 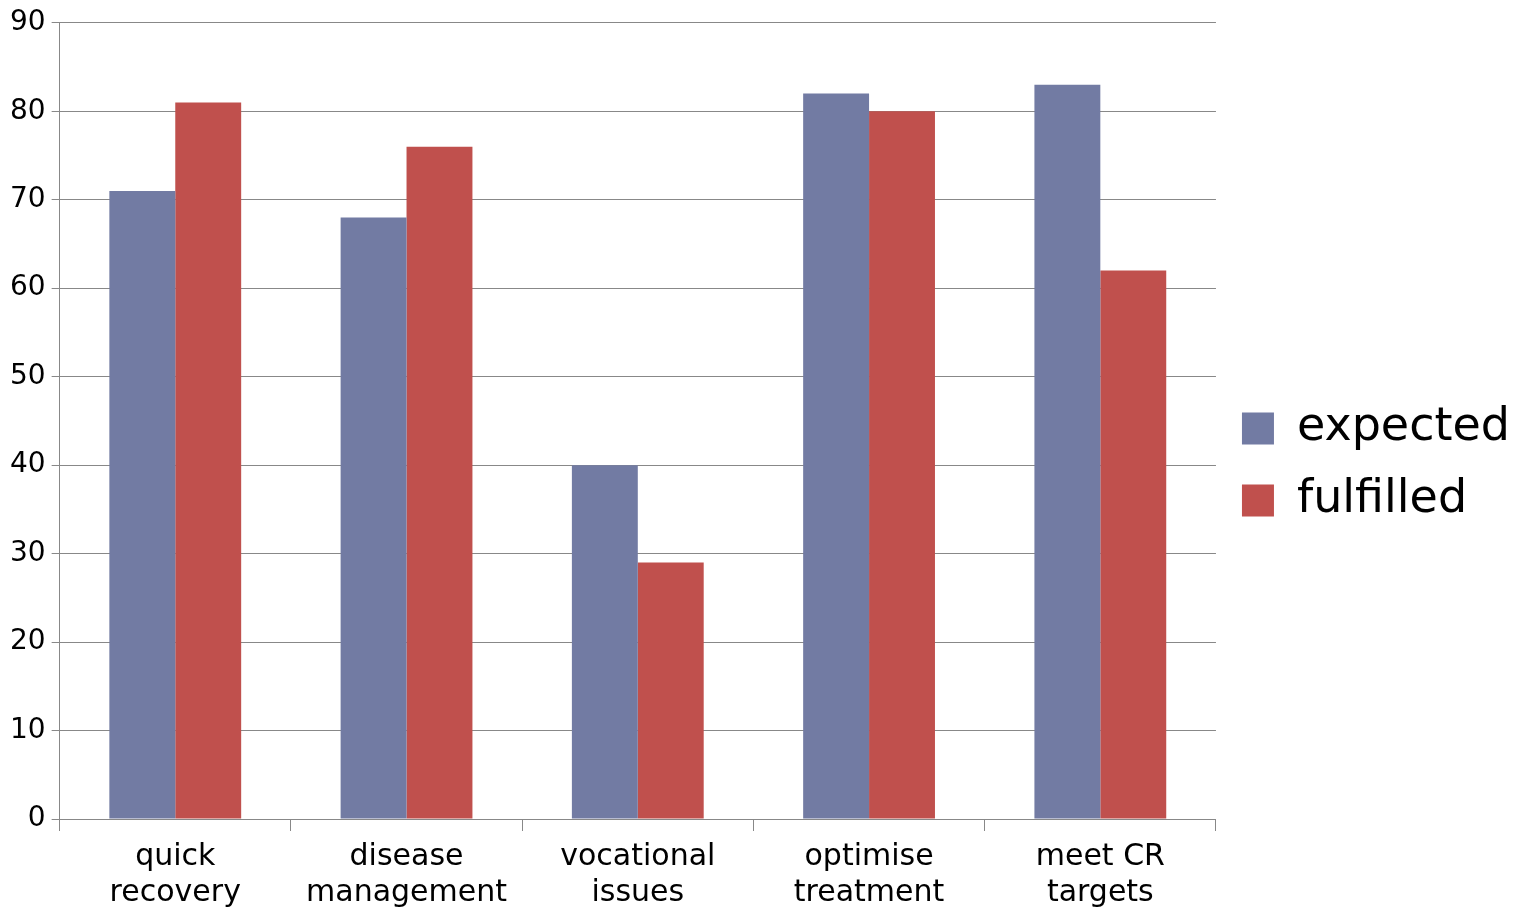 I want to click on y-tick-label: 60, so click(x=27, y=286).